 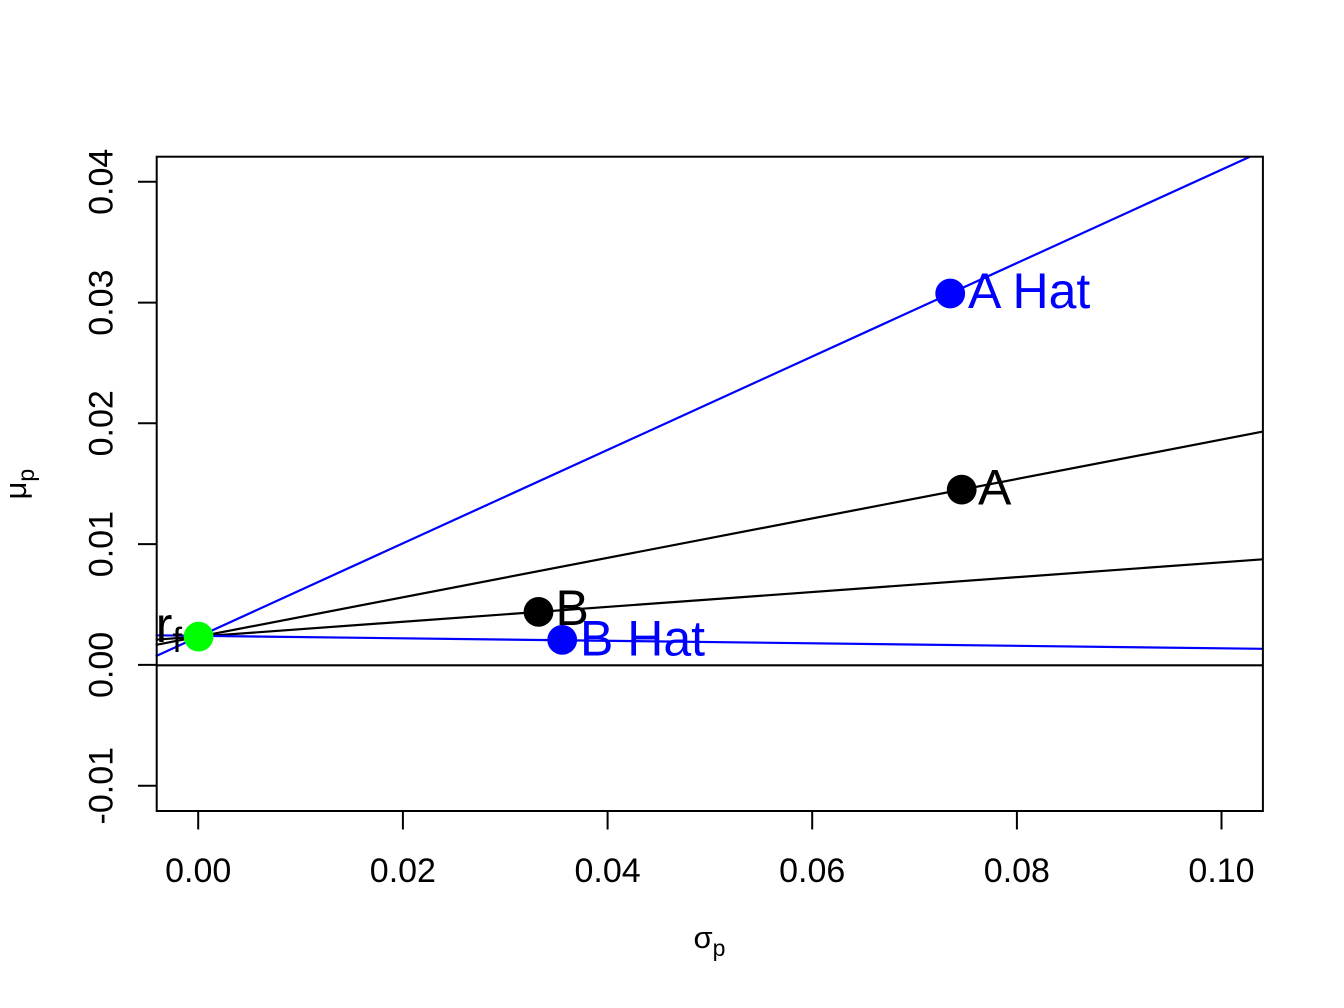 I want to click on svg-text: 0.06, so click(x=812, y=871).